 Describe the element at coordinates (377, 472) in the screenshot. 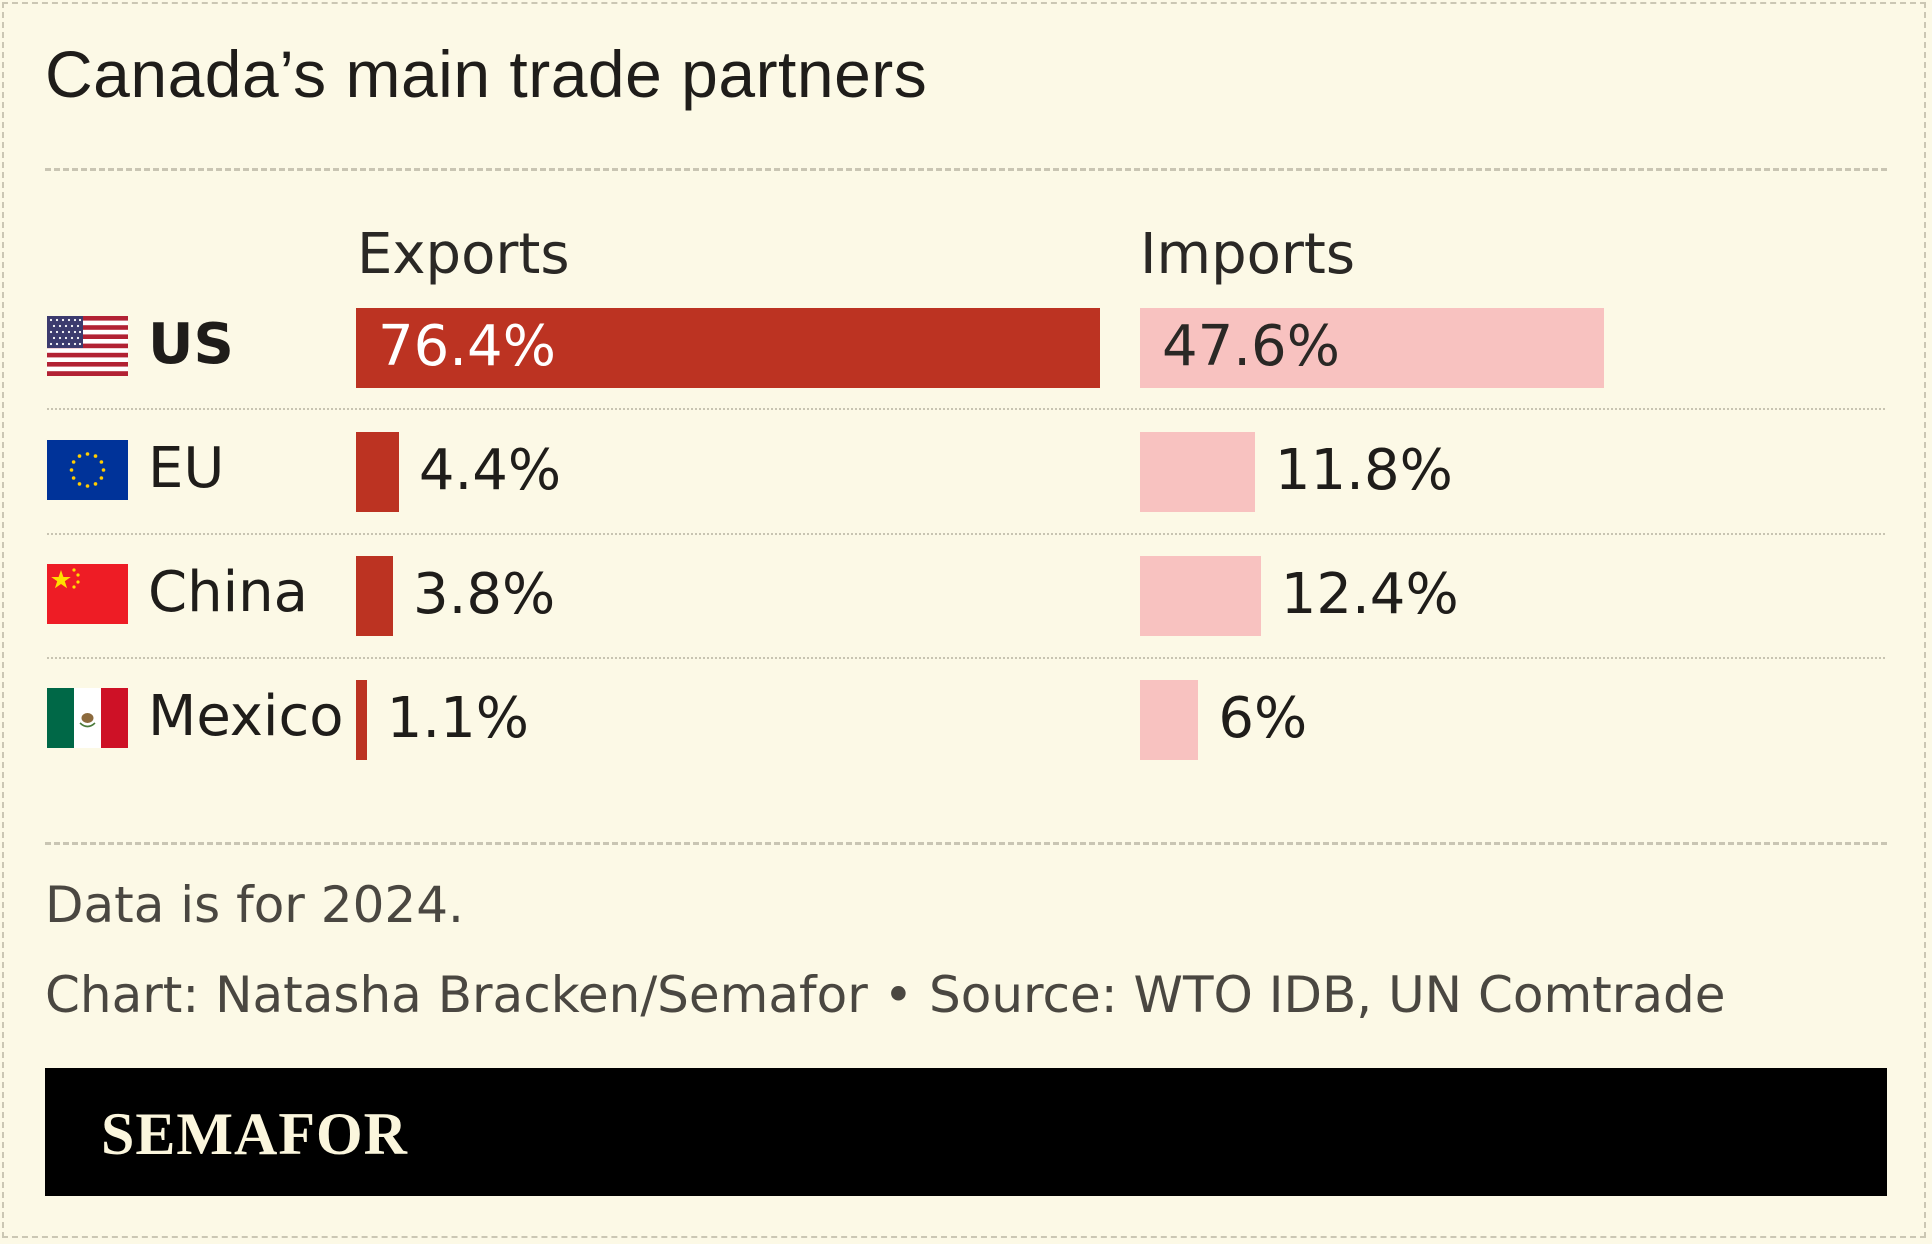

I see `exports-bar-eu` at that location.